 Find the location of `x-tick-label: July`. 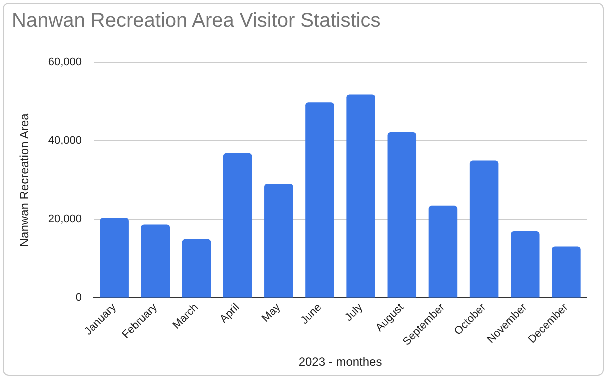

x-tick-label: July is located at coordinates (354, 312).